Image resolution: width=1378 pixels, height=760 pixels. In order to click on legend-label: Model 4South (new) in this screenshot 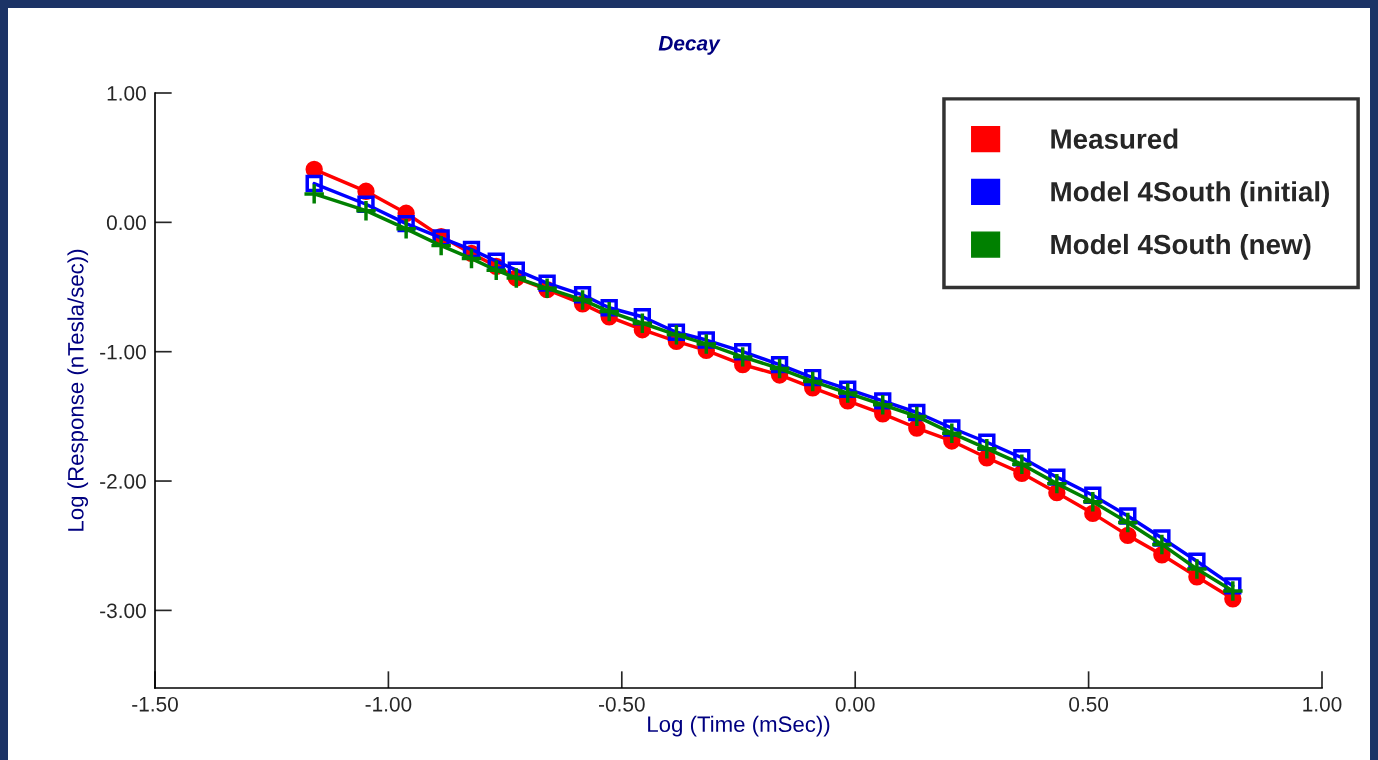, I will do `click(1181, 246)`.